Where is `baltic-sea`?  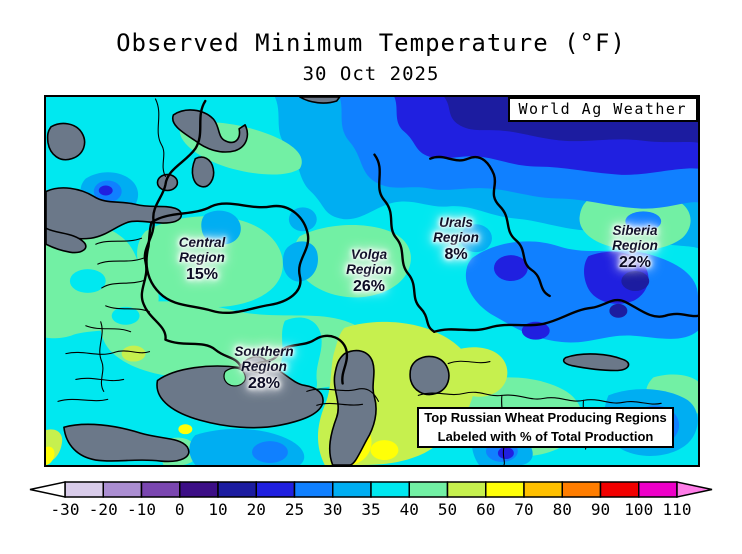
baltic-sea is located at coordinates (114, 213).